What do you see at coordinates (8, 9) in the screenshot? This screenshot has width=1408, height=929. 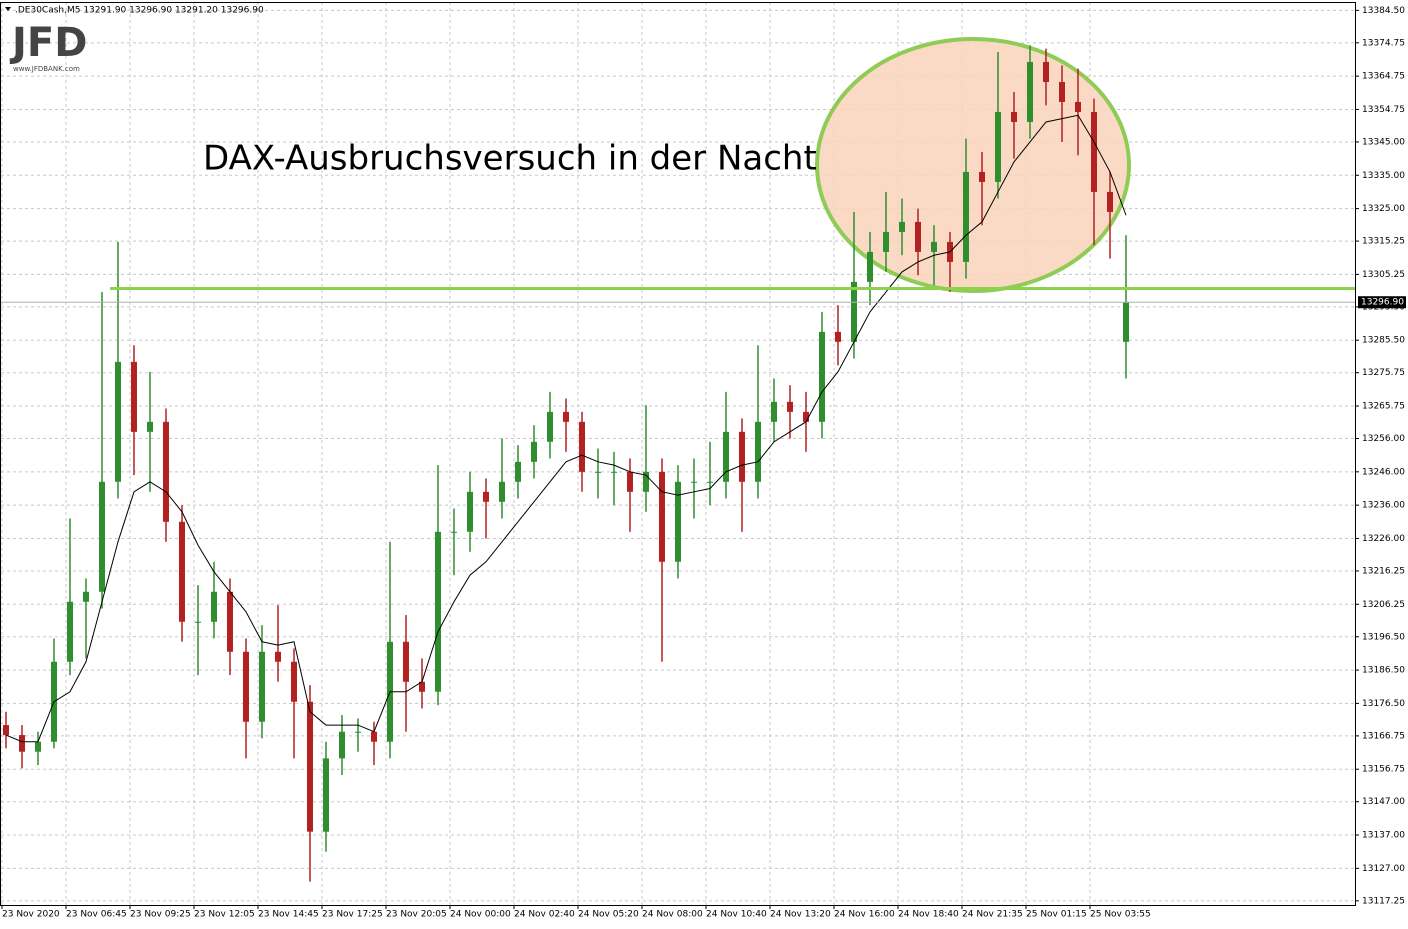 I see `menu-icon` at bounding box center [8, 9].